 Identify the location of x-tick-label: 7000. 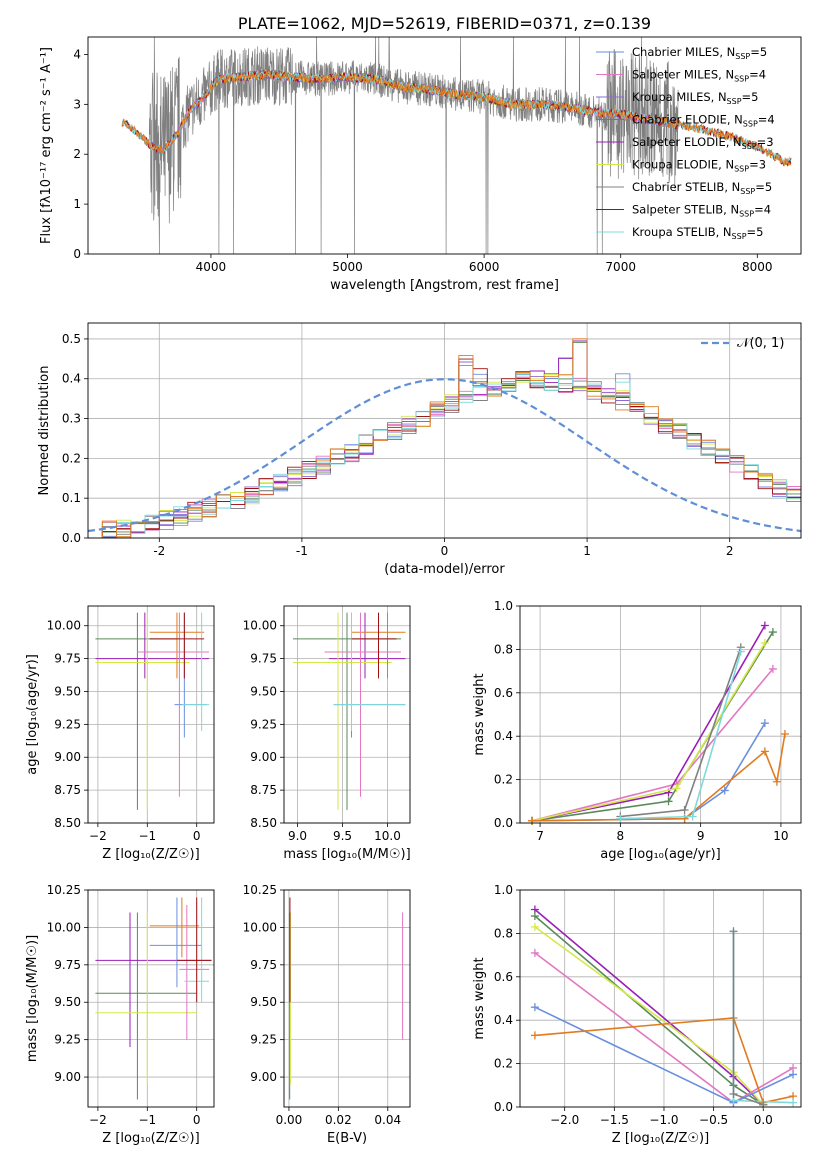
(620, 267).